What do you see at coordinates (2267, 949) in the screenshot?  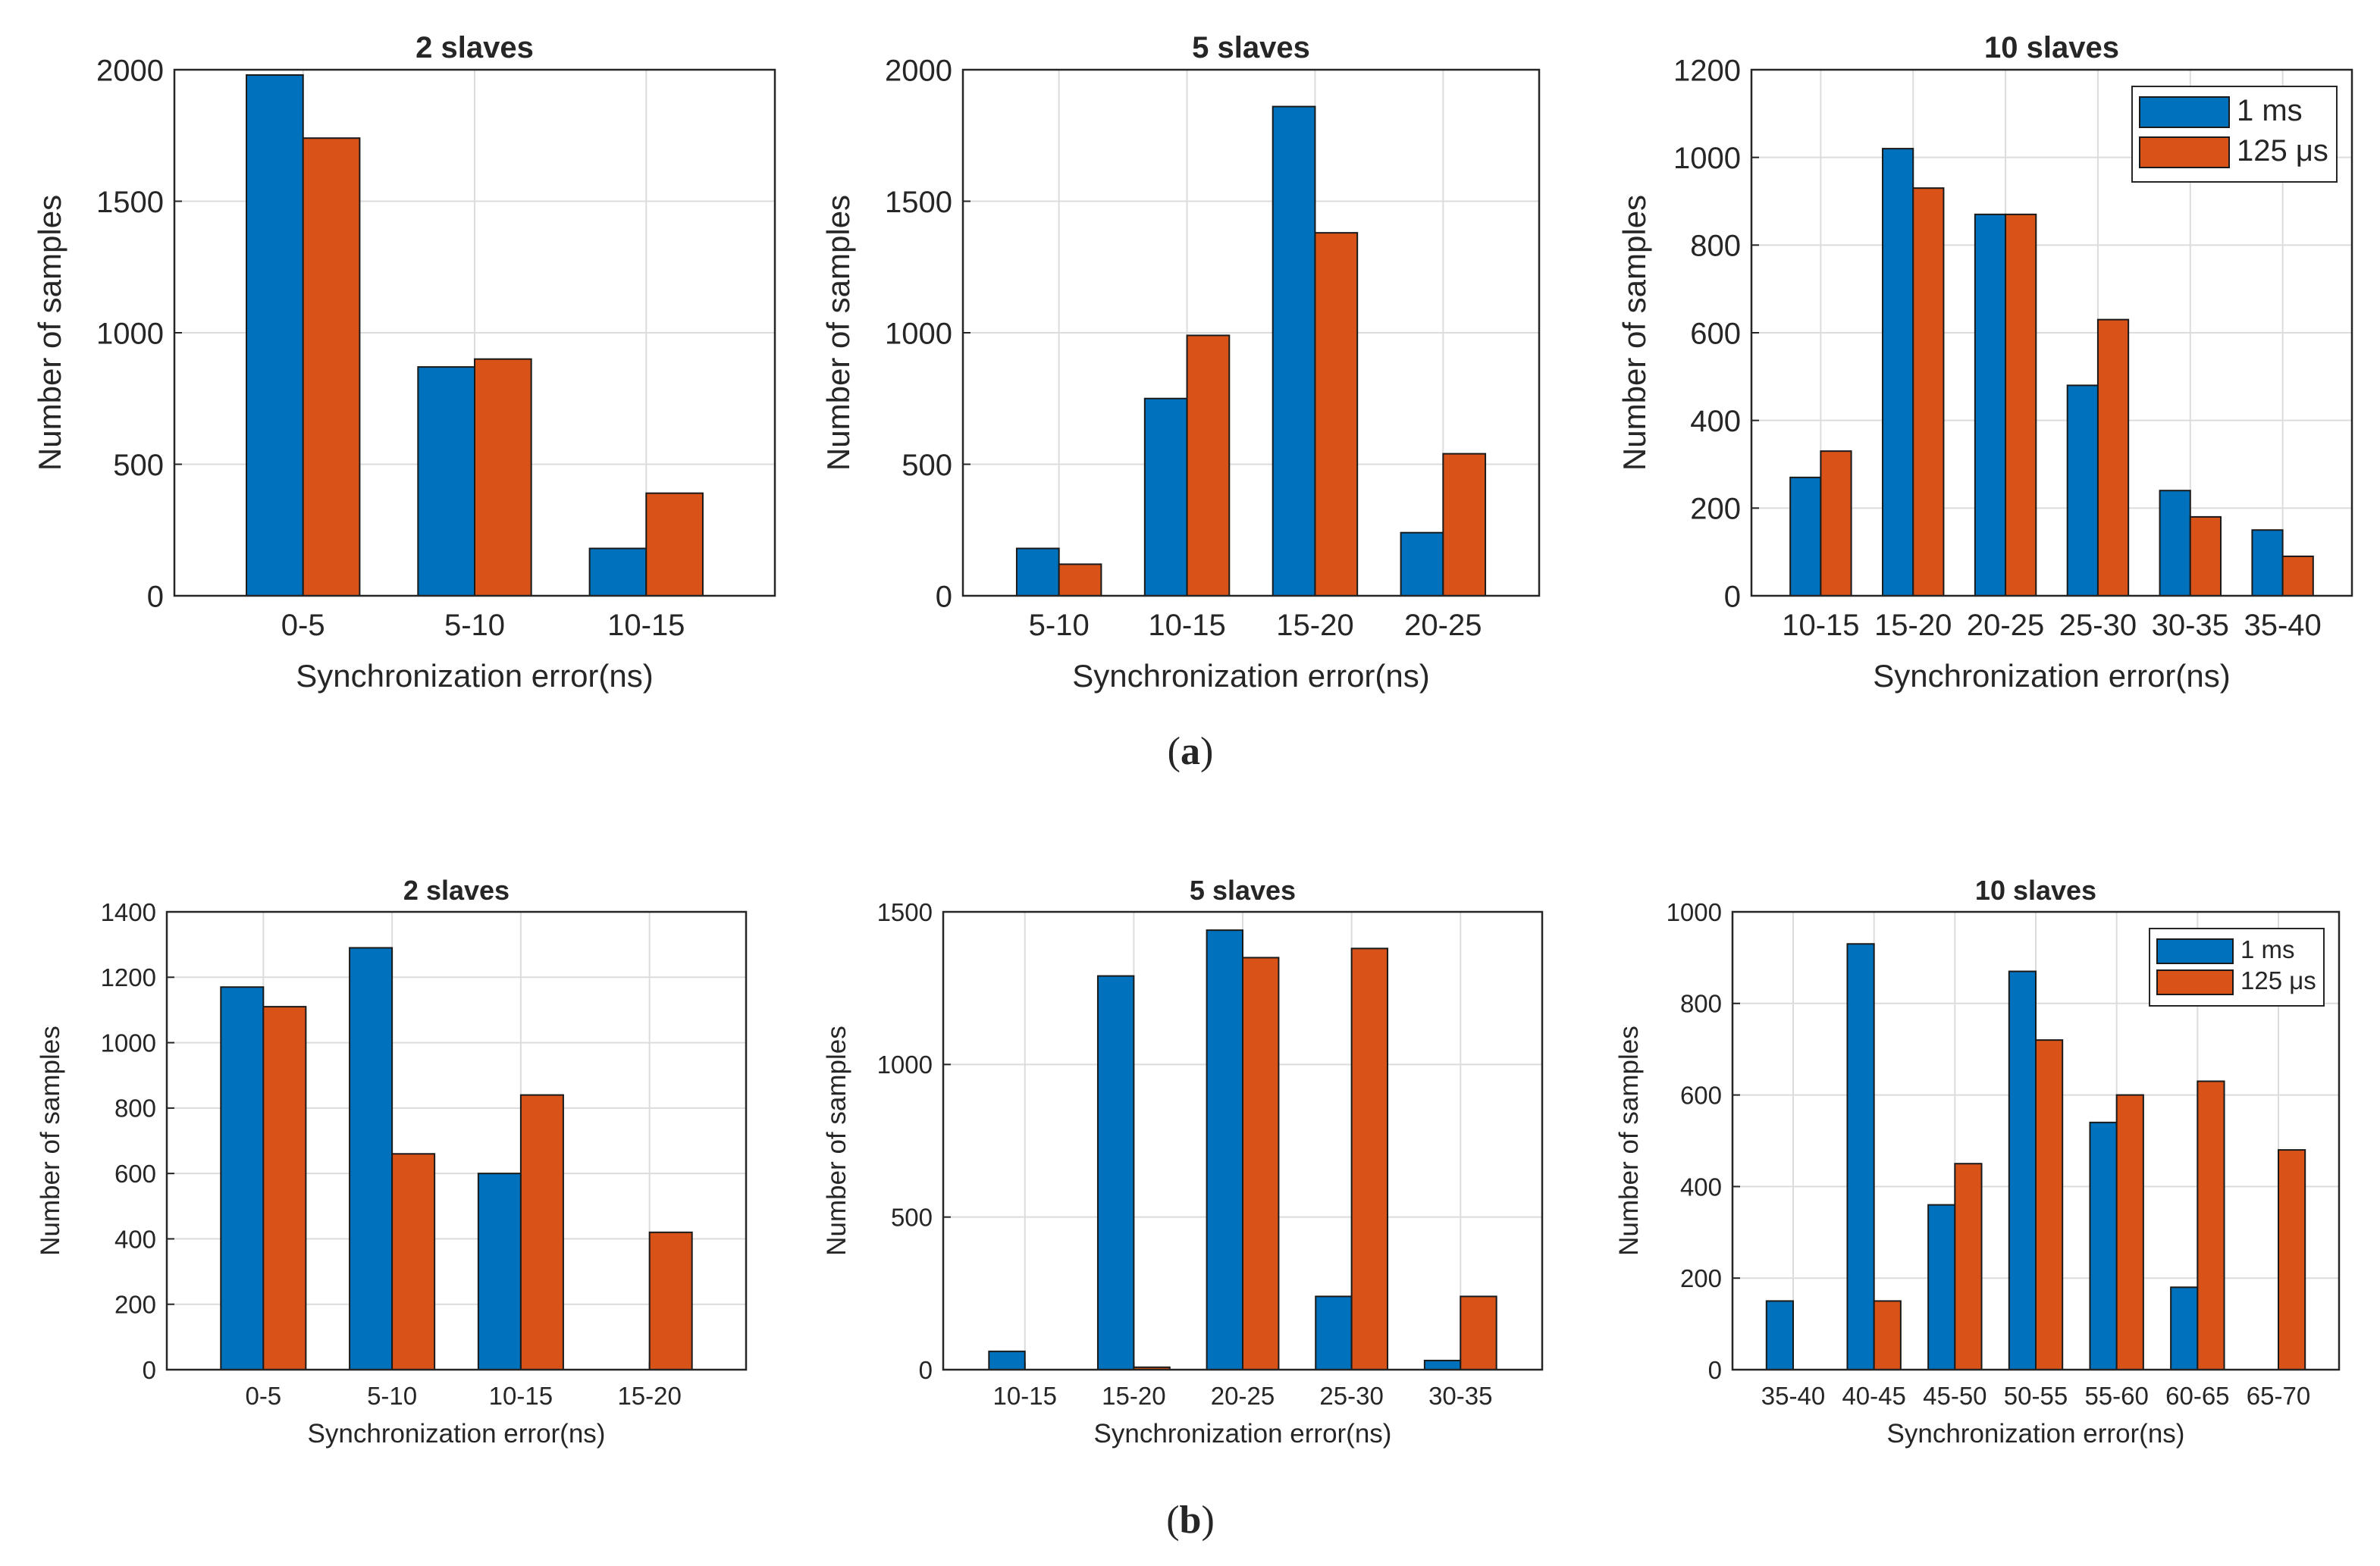 I see `legend-label-1ms: 1 ms` at bounding box center [2267, 949].